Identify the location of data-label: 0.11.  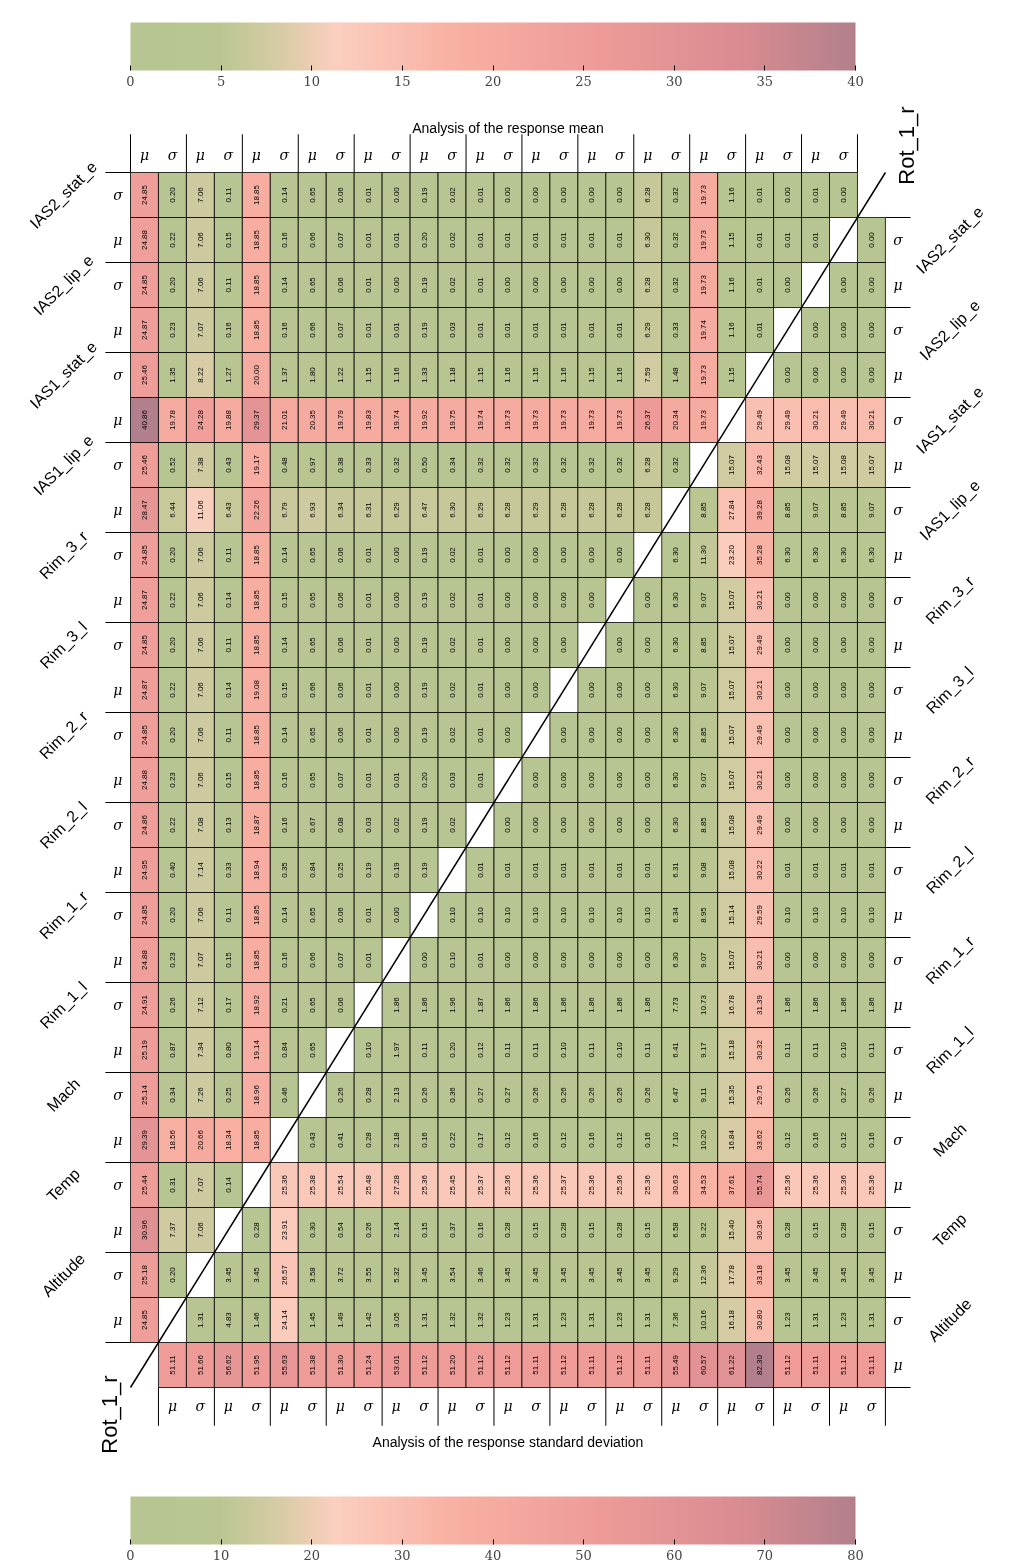
(816, 1049).